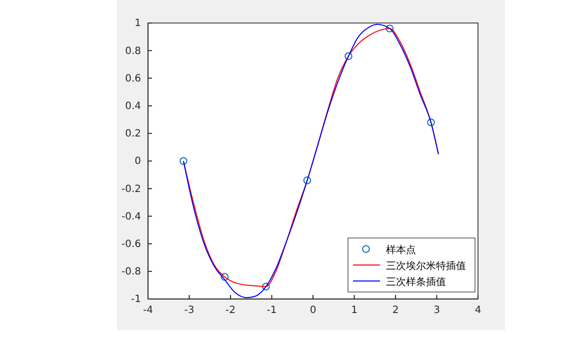  What do you see at coordinates (437, 310) in the screenshot?
I see `x-tick-label: 3` at bounding box center [437, 310].